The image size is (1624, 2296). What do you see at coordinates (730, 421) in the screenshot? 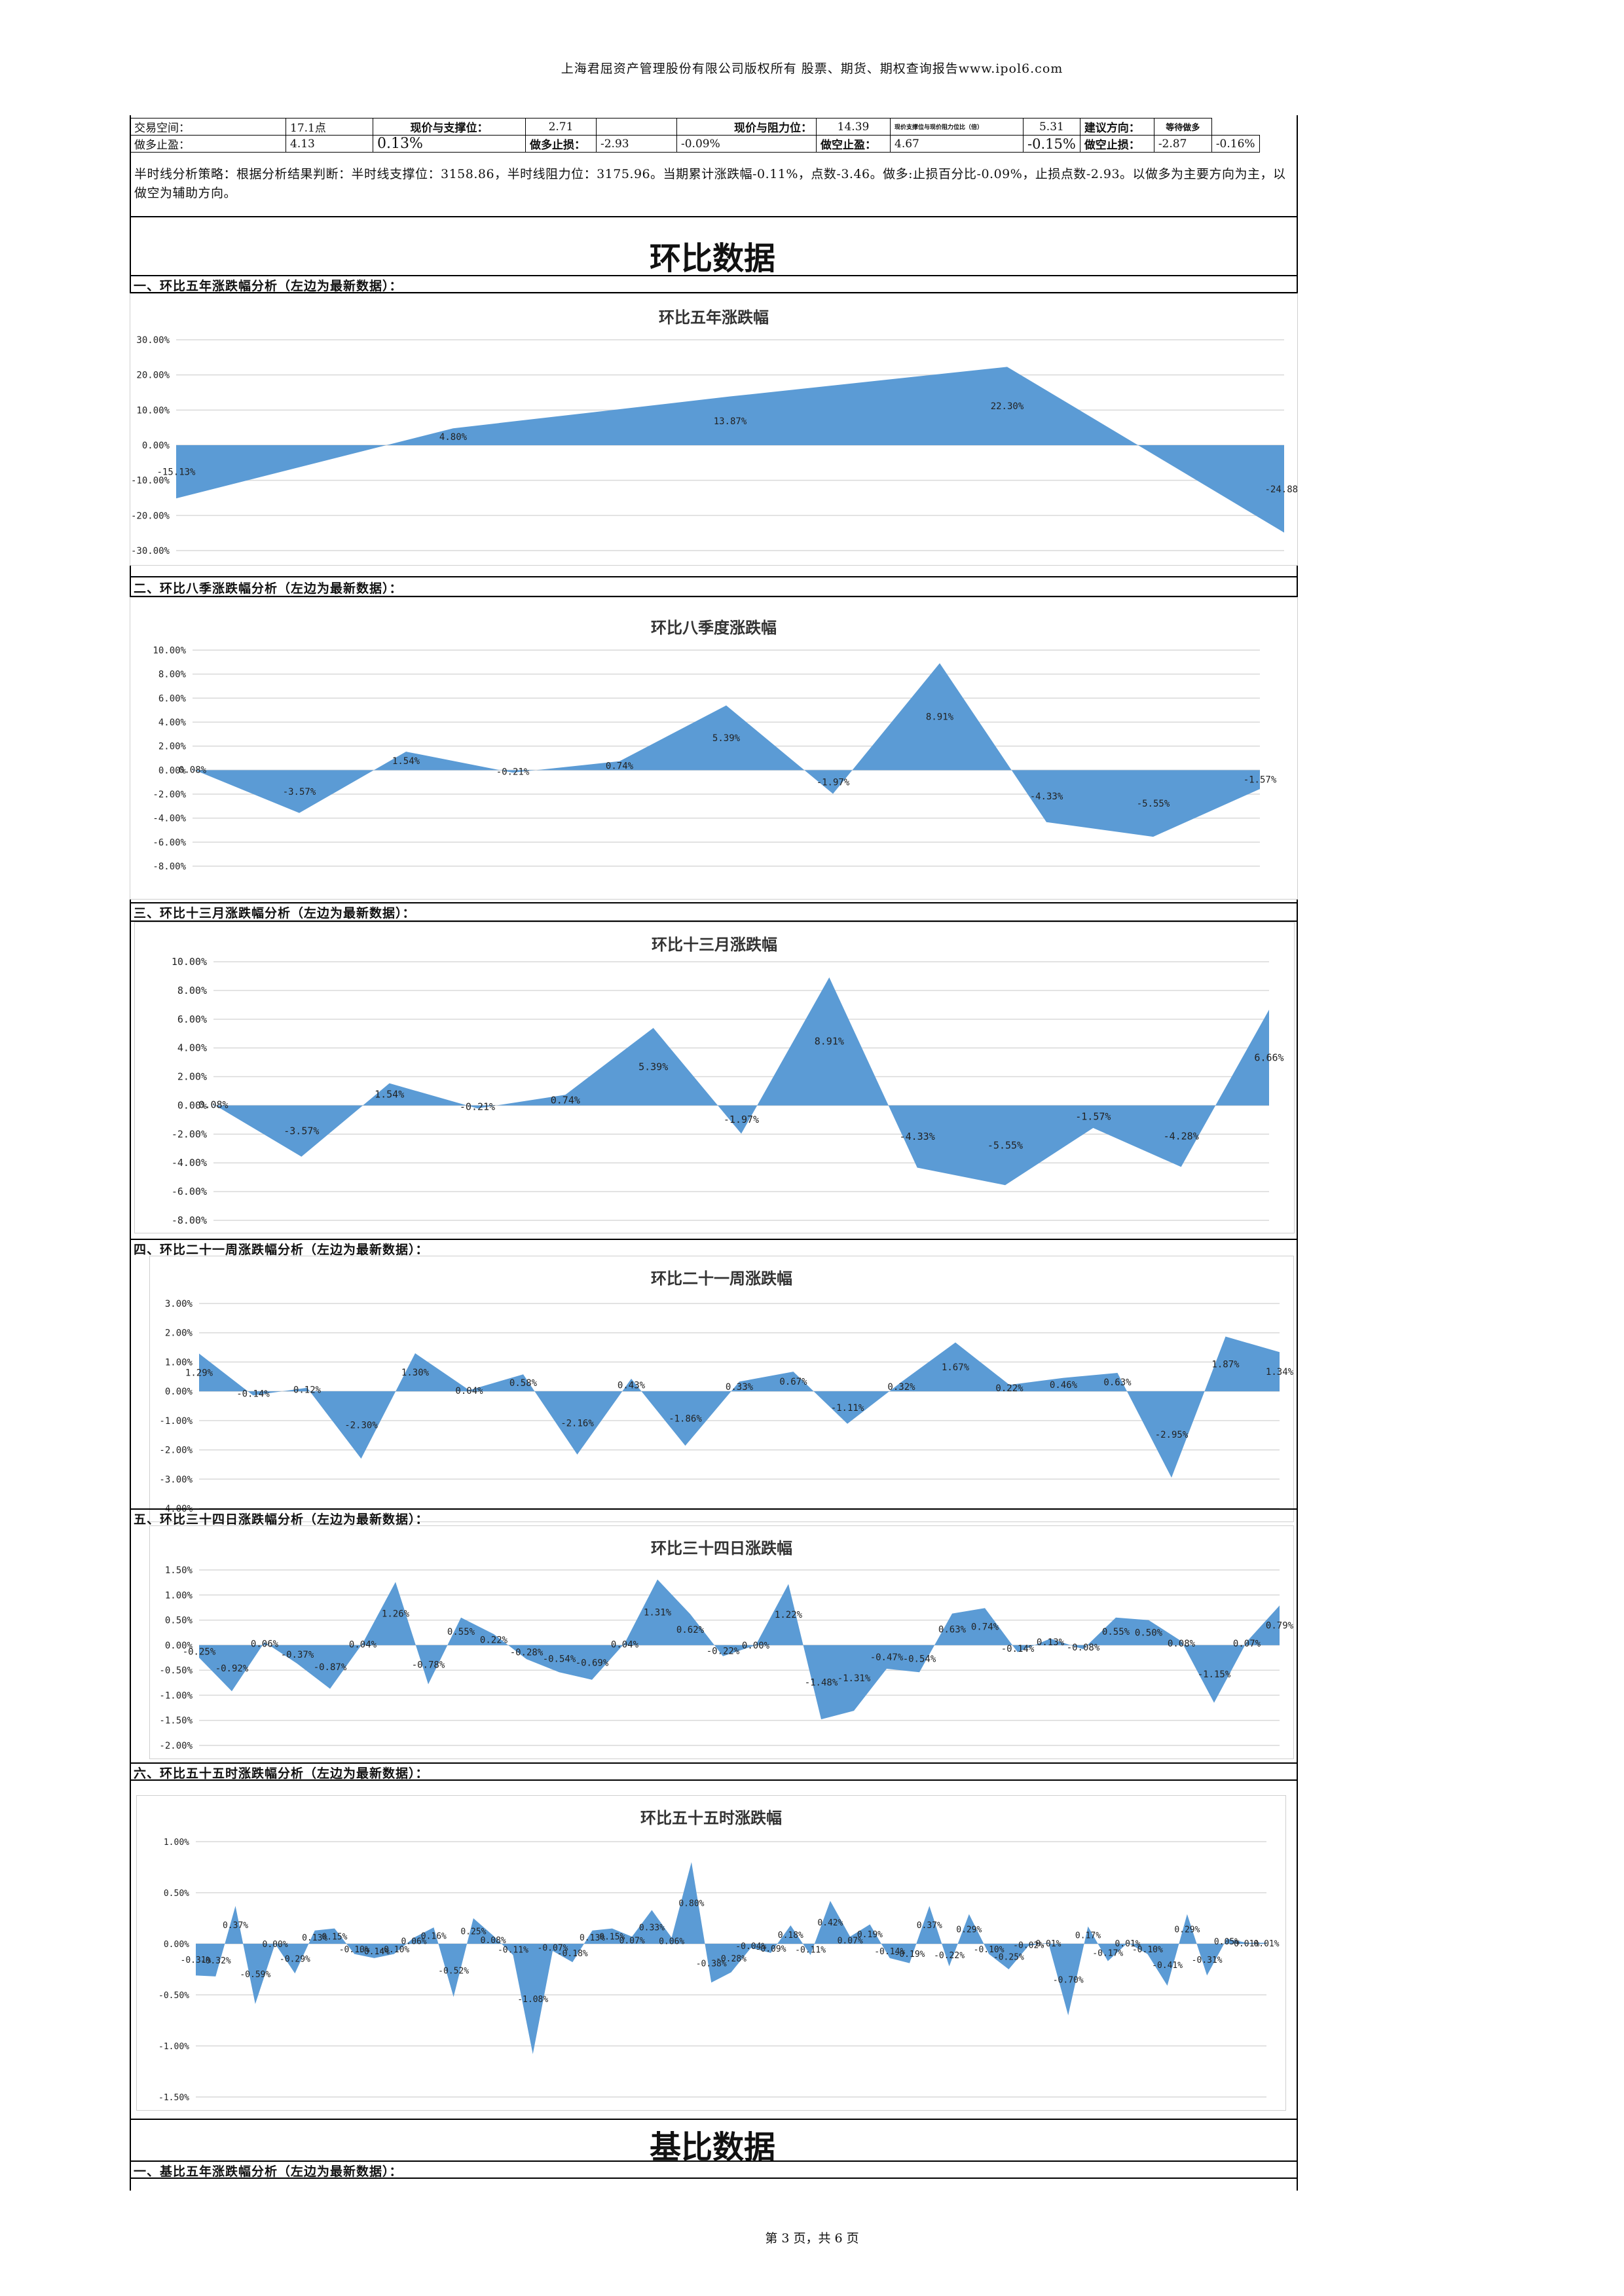
I see `data-label: 13.87%` at bounding box center [730, 421].